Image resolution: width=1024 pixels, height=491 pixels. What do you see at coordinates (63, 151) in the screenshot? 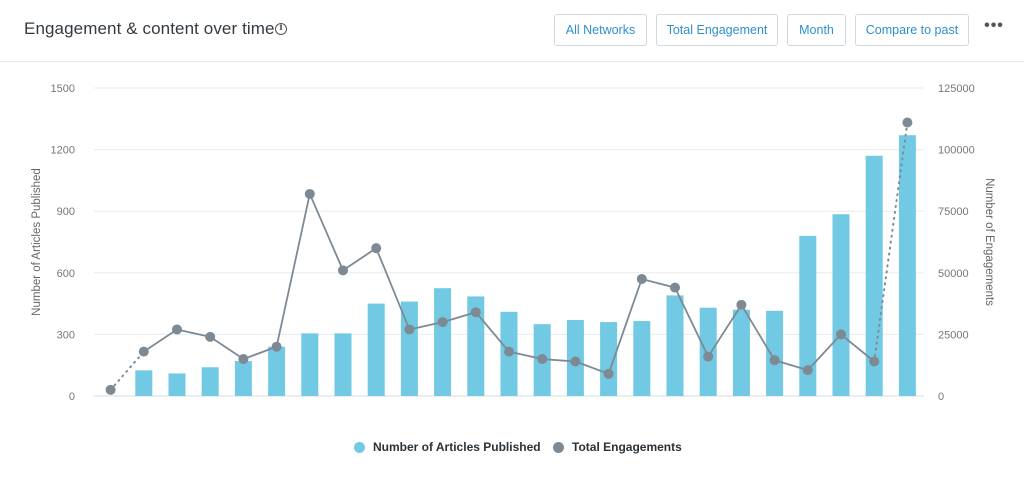
I see `left-tick-label: 1200` at bounding box center [63, 151].